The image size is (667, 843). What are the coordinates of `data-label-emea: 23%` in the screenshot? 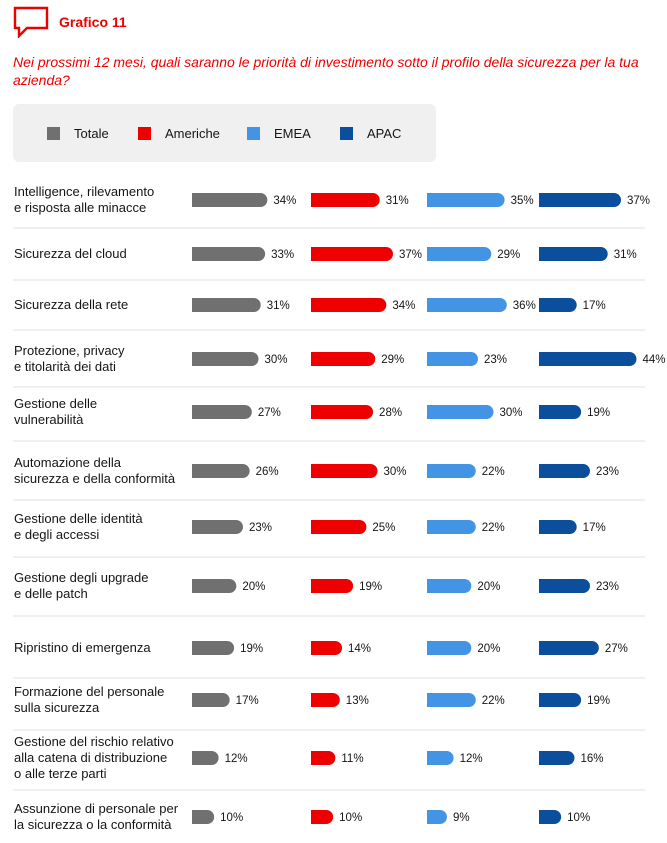 It's located at (495, 360).